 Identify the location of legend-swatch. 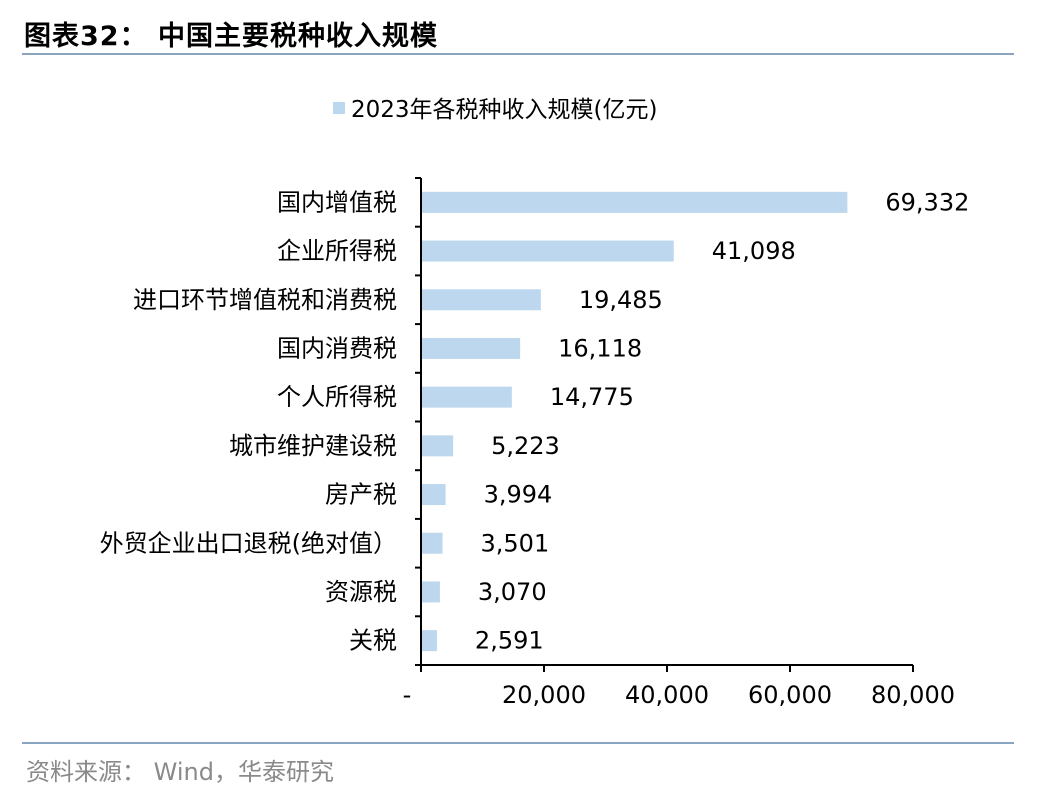
(339, 108).